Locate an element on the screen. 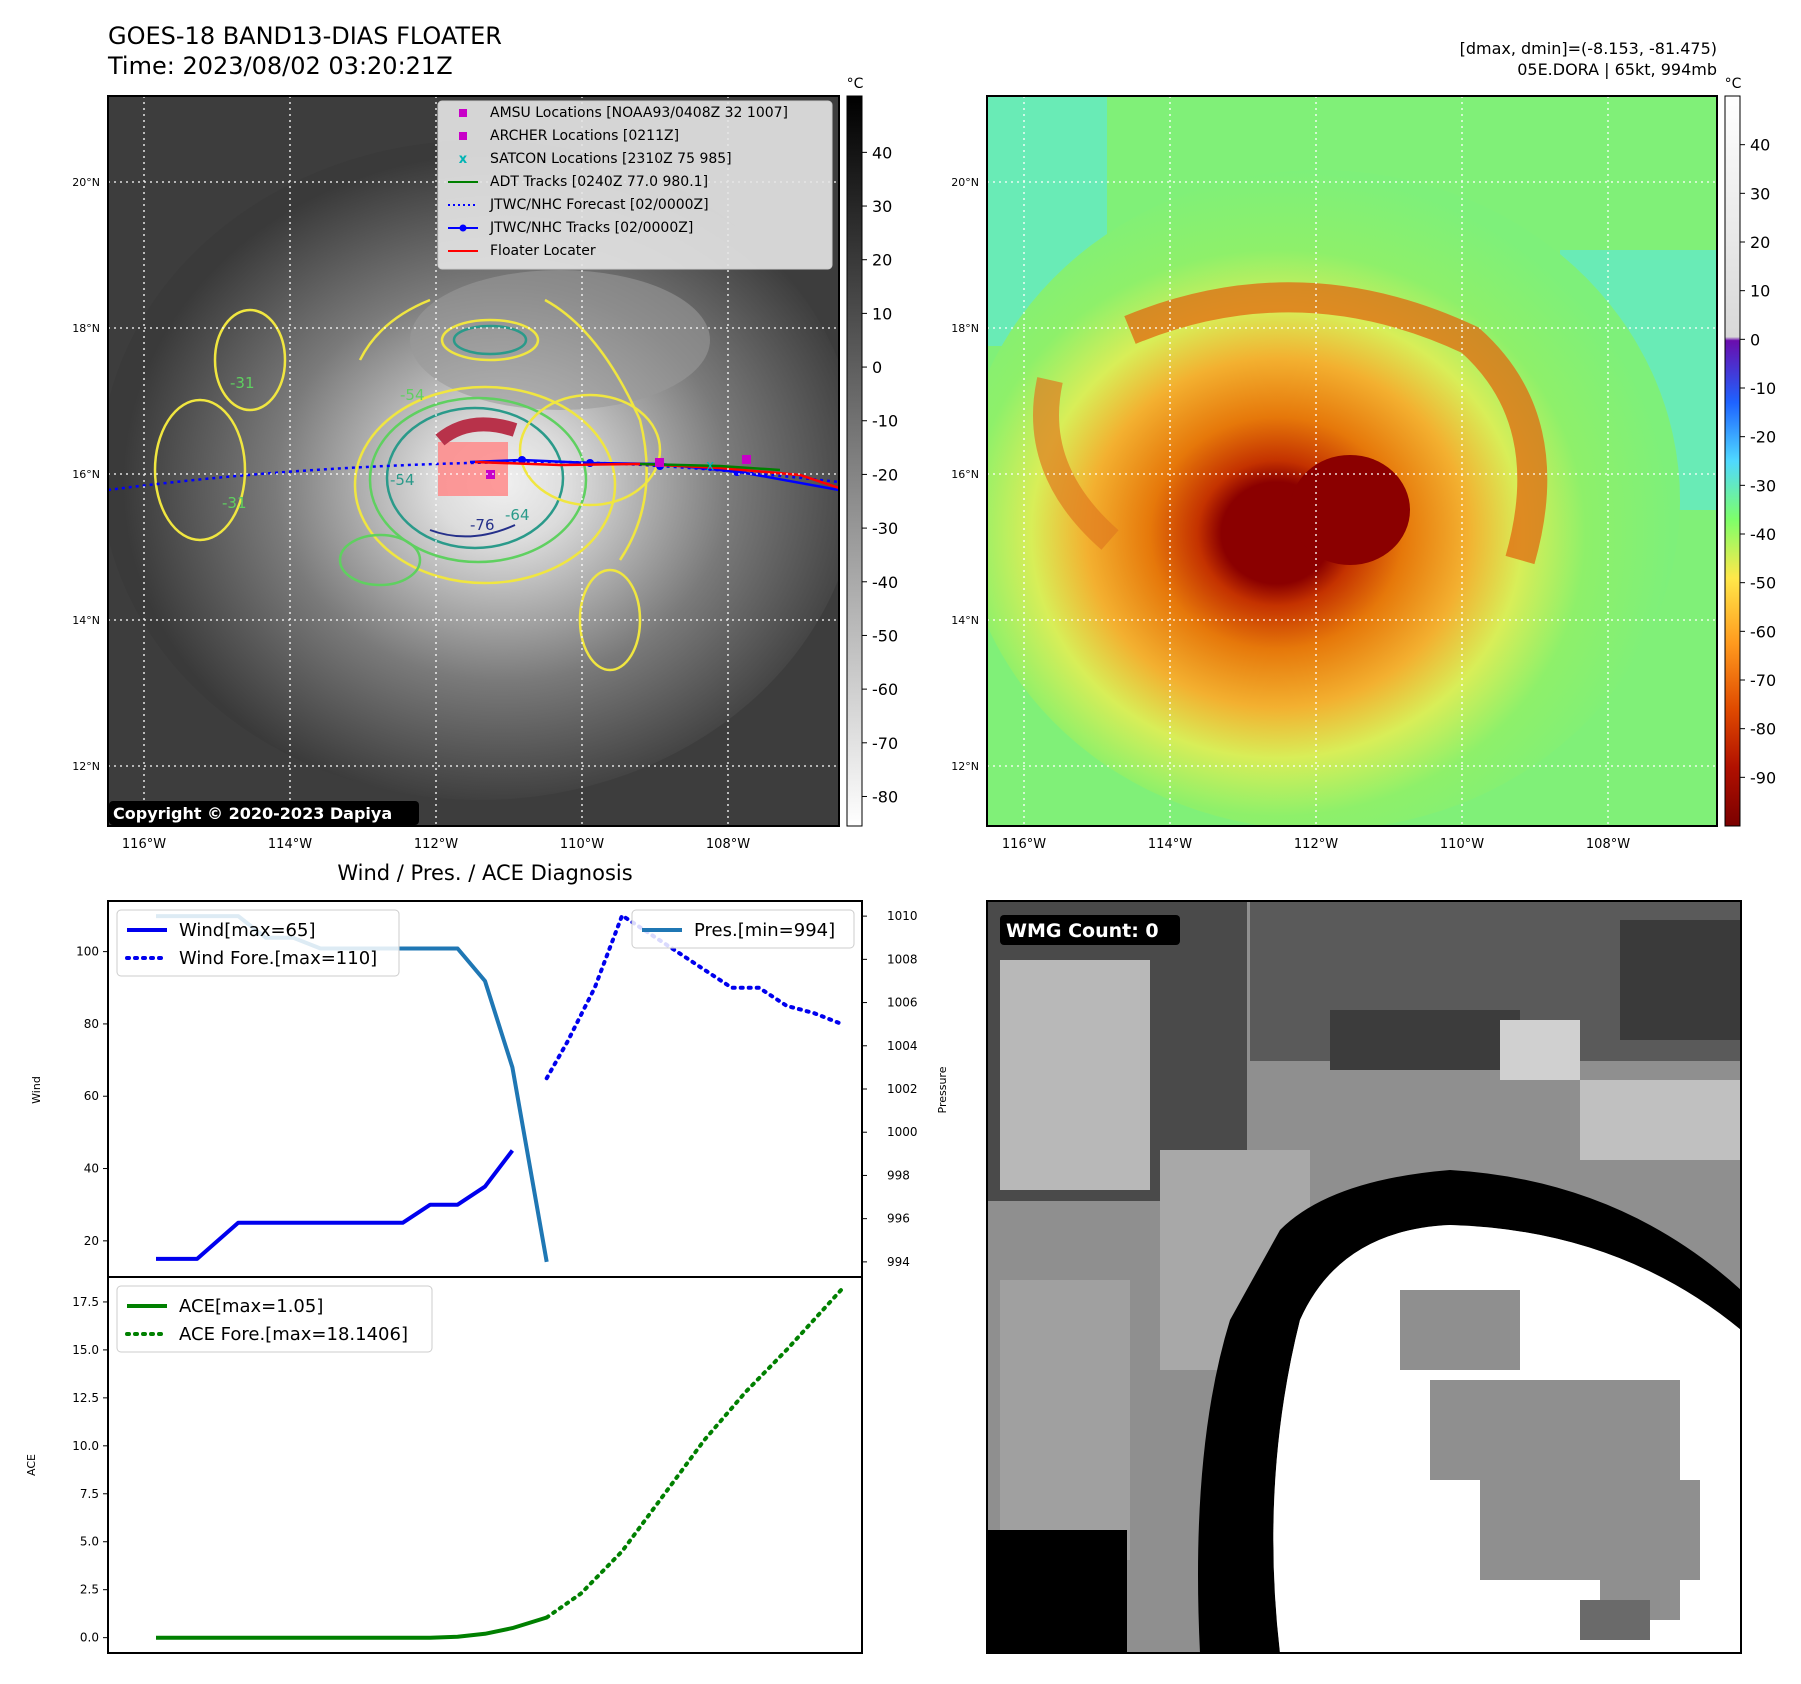  y2-tick-label: 1010 is located at coordinates (902, 916).